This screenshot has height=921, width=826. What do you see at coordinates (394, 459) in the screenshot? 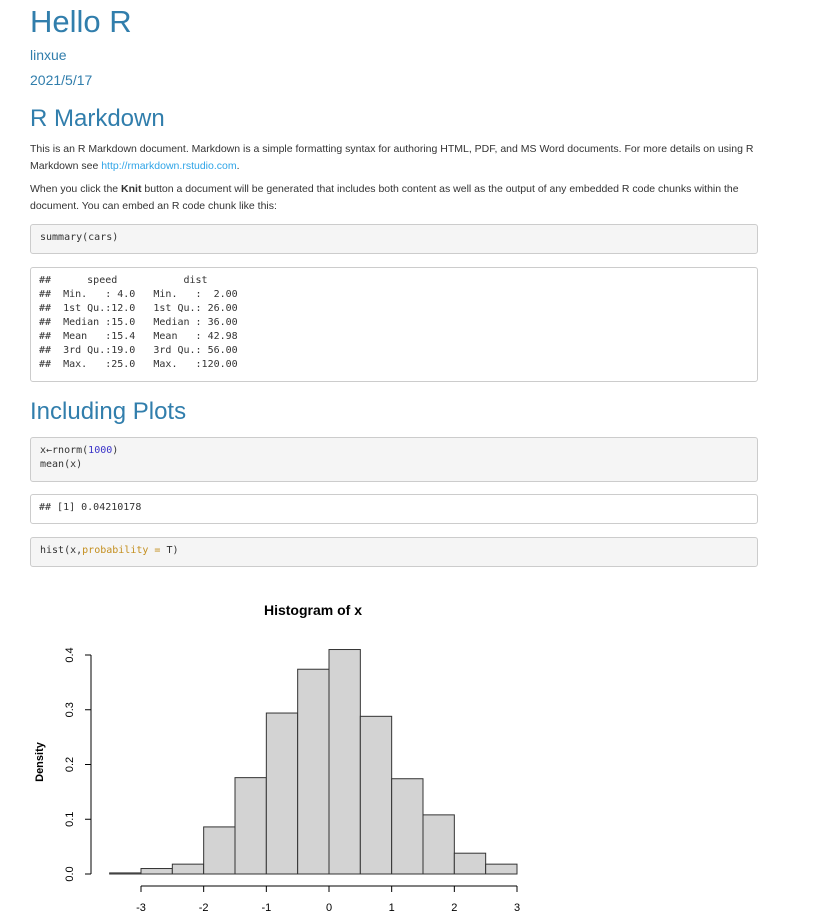
I see `code-block-rnorm: x←rnorm(1000) mean(x)` at bounding box center [394, 459].